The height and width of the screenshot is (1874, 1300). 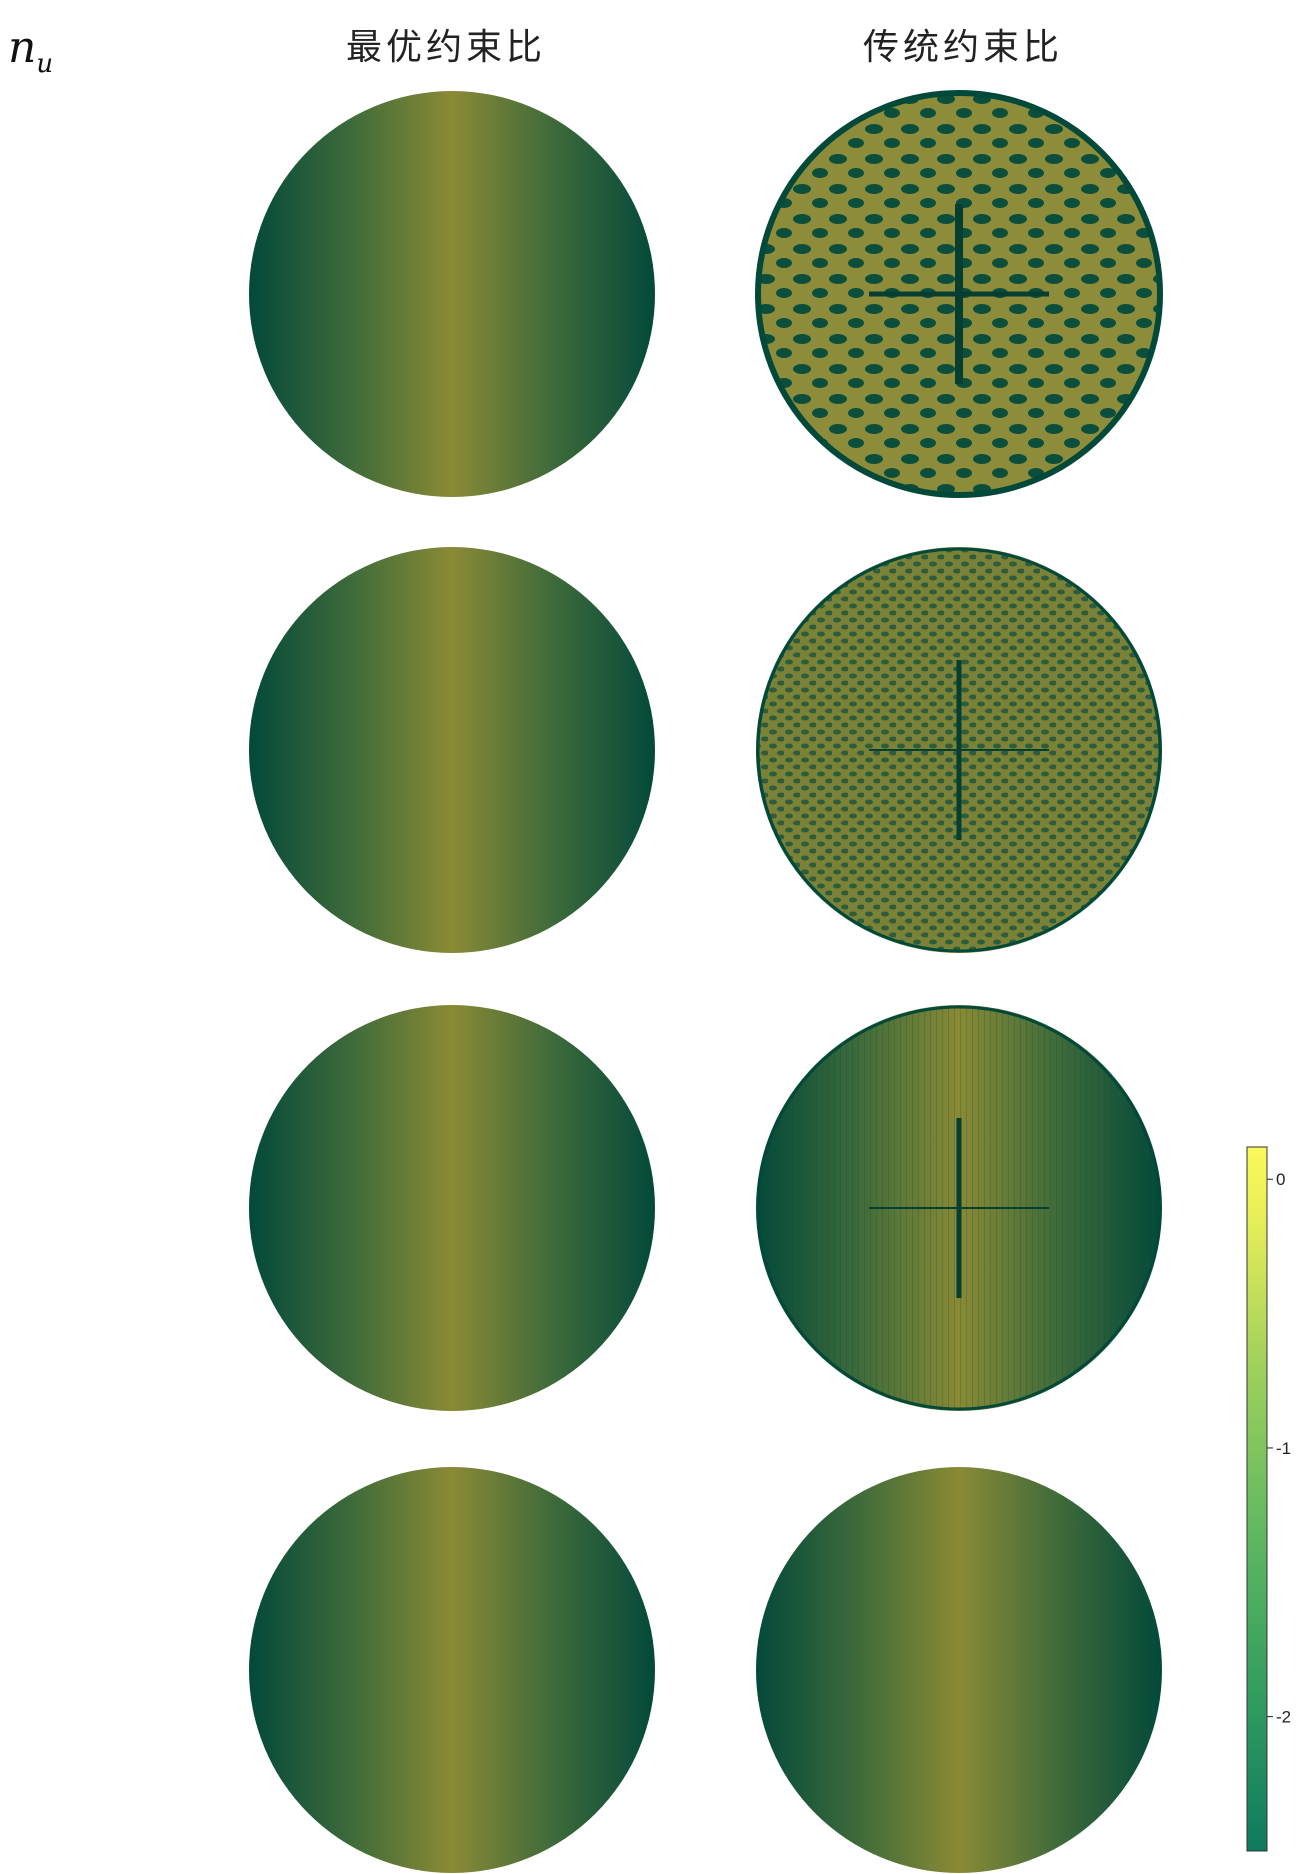 I want to click on colorbar-tick-label: -2, so click(x=1283, y=1717).